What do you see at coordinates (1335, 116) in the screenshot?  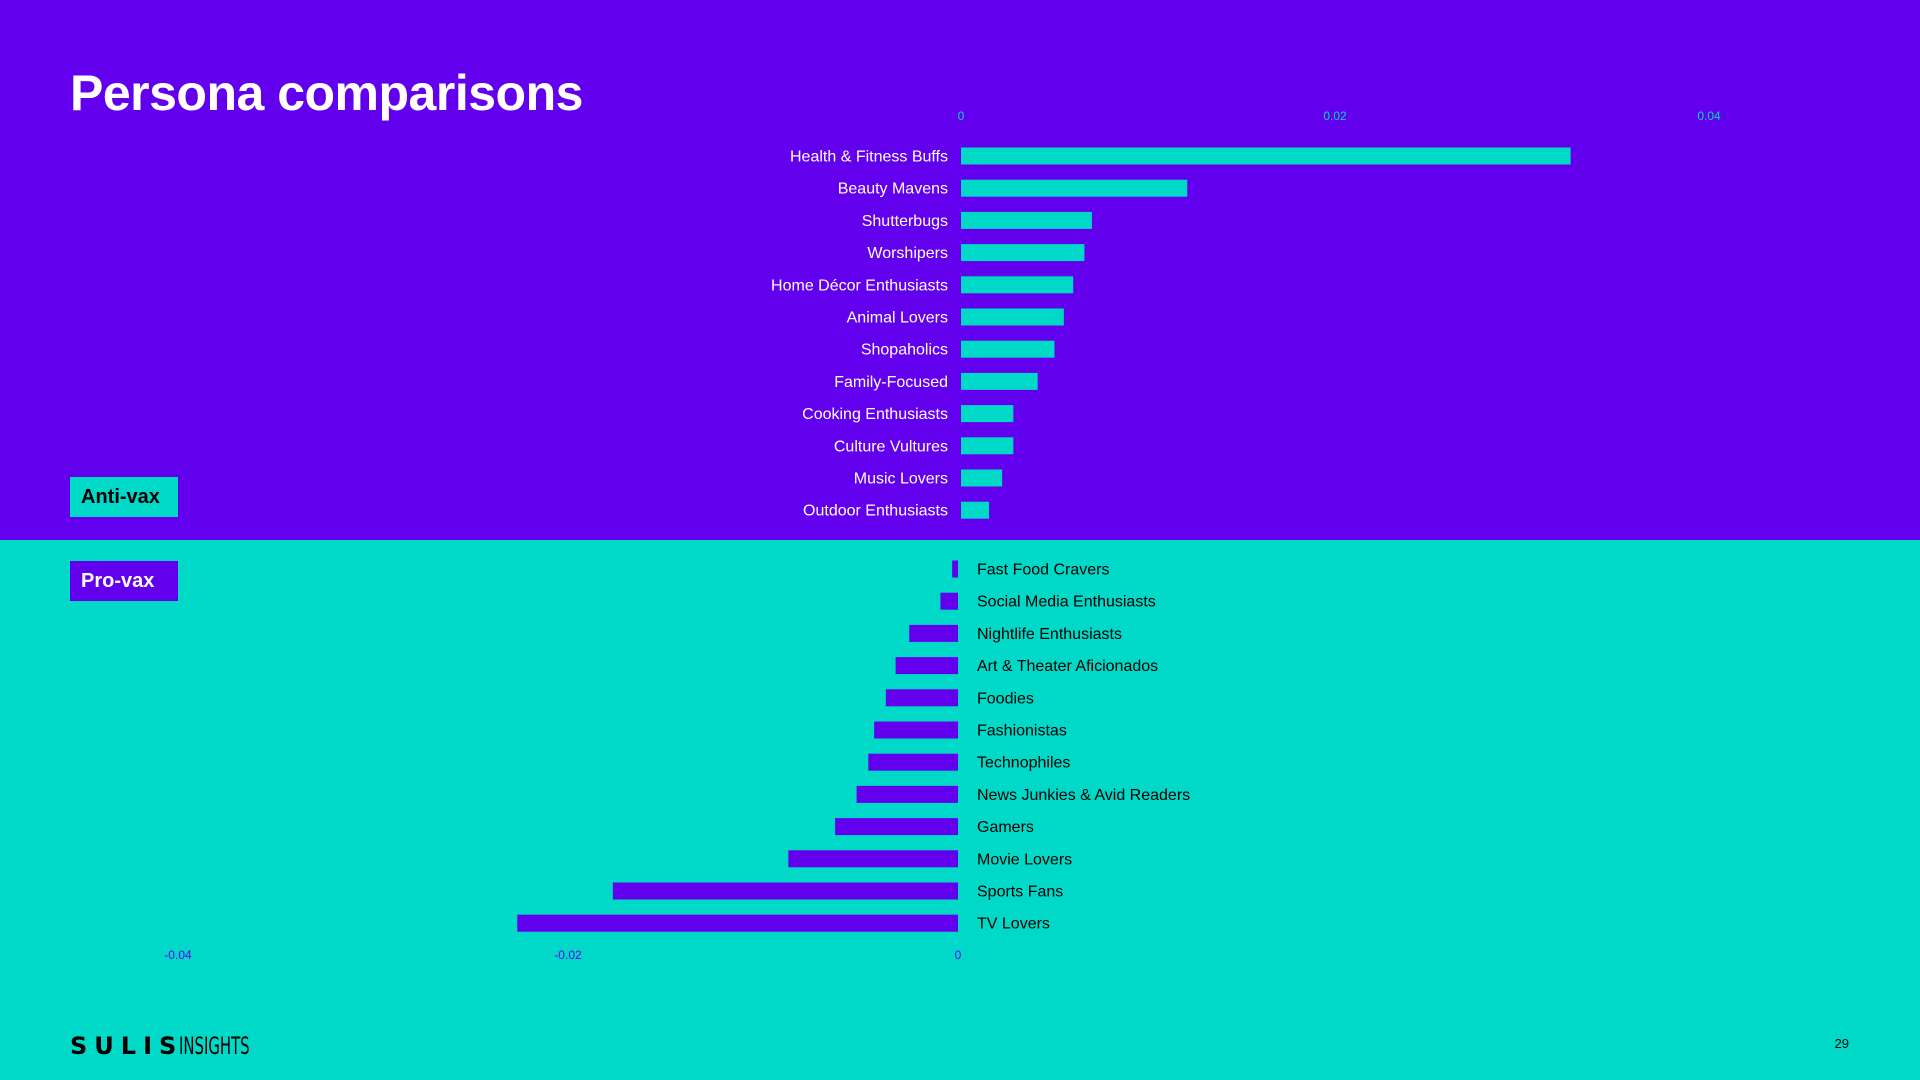 I see `x-tick-label: 0.02` at bounding box center [1335, 116].